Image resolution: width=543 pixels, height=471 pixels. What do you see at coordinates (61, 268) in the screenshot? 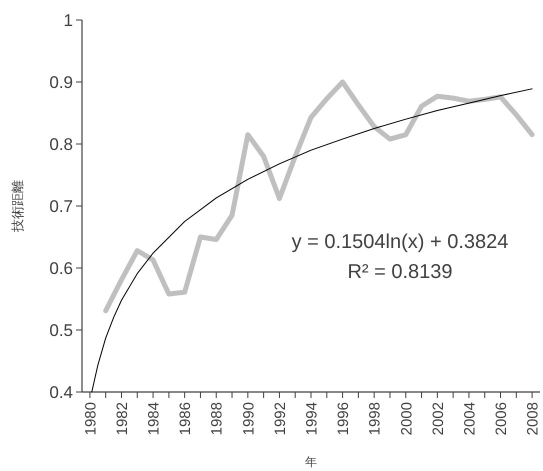
I see `y-tick-label: 0.6` at bounding box center [61, 268].